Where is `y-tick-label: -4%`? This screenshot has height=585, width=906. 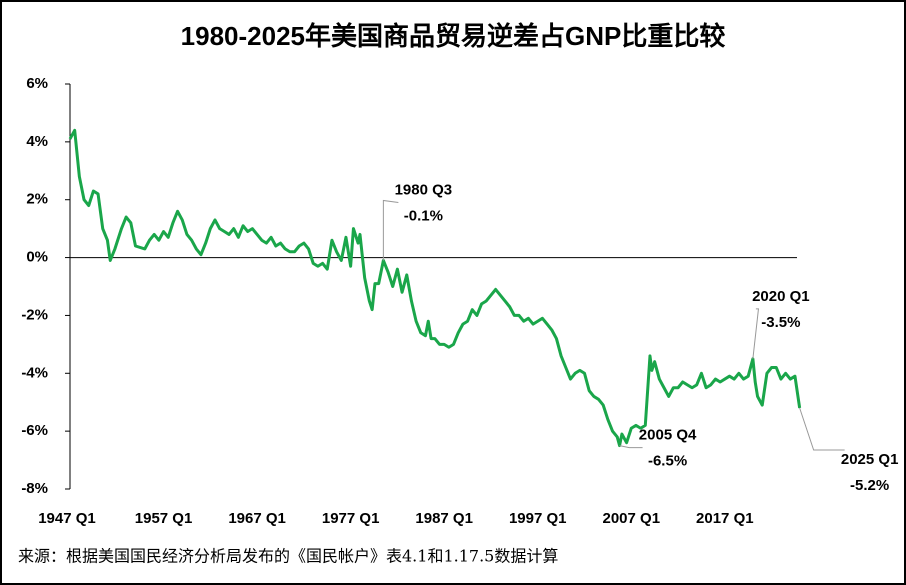
y-tick-label: -4% is located at coordinates (34, 372).